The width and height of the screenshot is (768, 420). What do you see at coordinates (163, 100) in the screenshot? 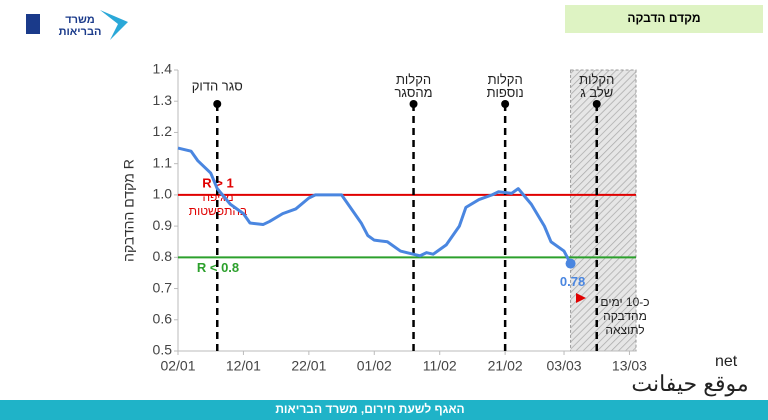
I see `y-tick-label: 1.3` at bounding box center [163, 100].